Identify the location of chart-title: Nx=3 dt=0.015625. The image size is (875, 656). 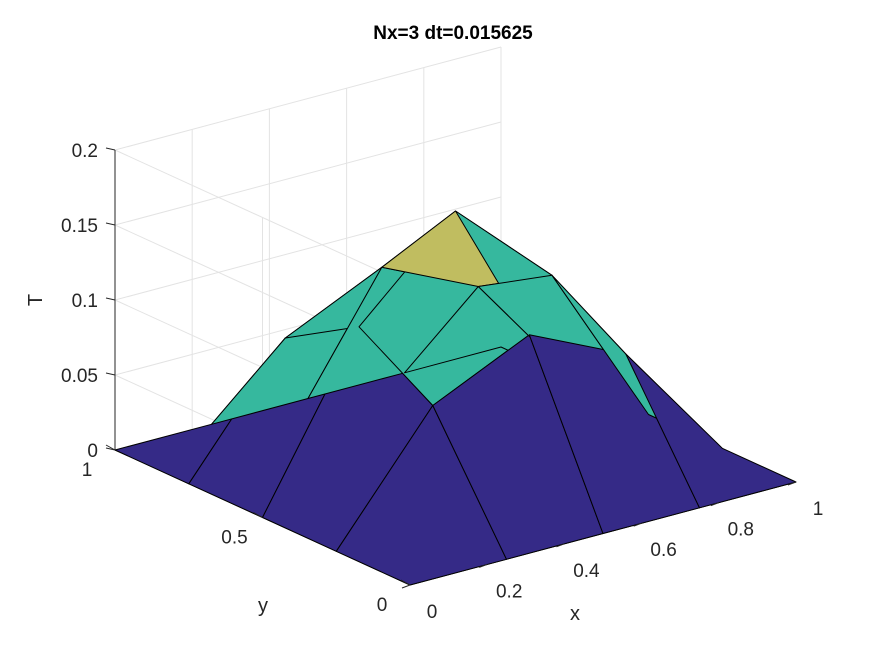
(453, 33).